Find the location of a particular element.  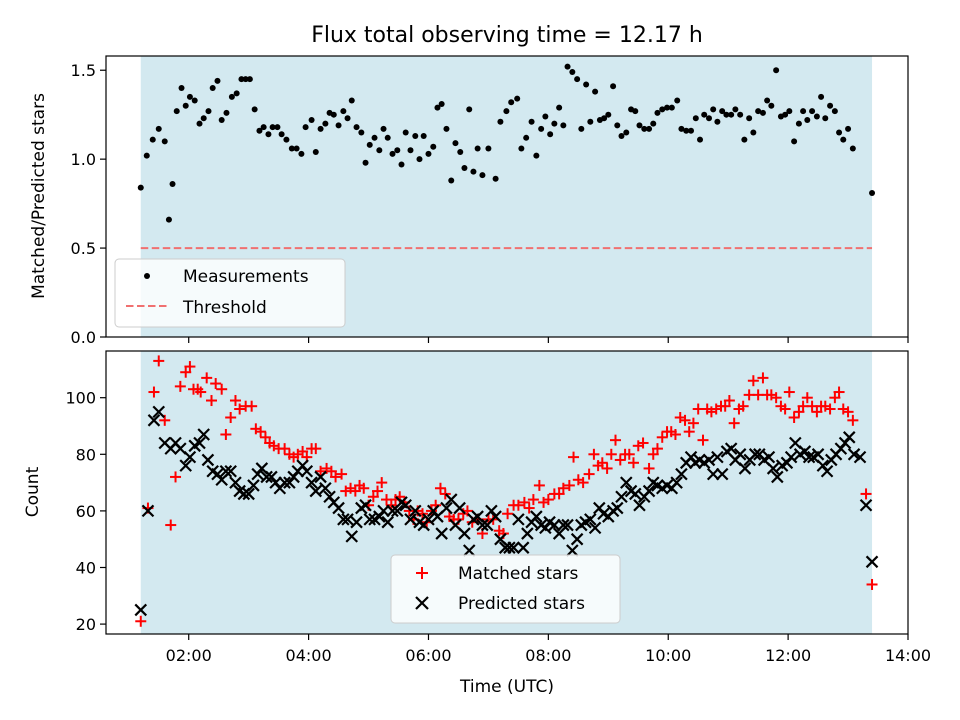

measurements-legend-label: Measurements is located at coordinates (246, 277).